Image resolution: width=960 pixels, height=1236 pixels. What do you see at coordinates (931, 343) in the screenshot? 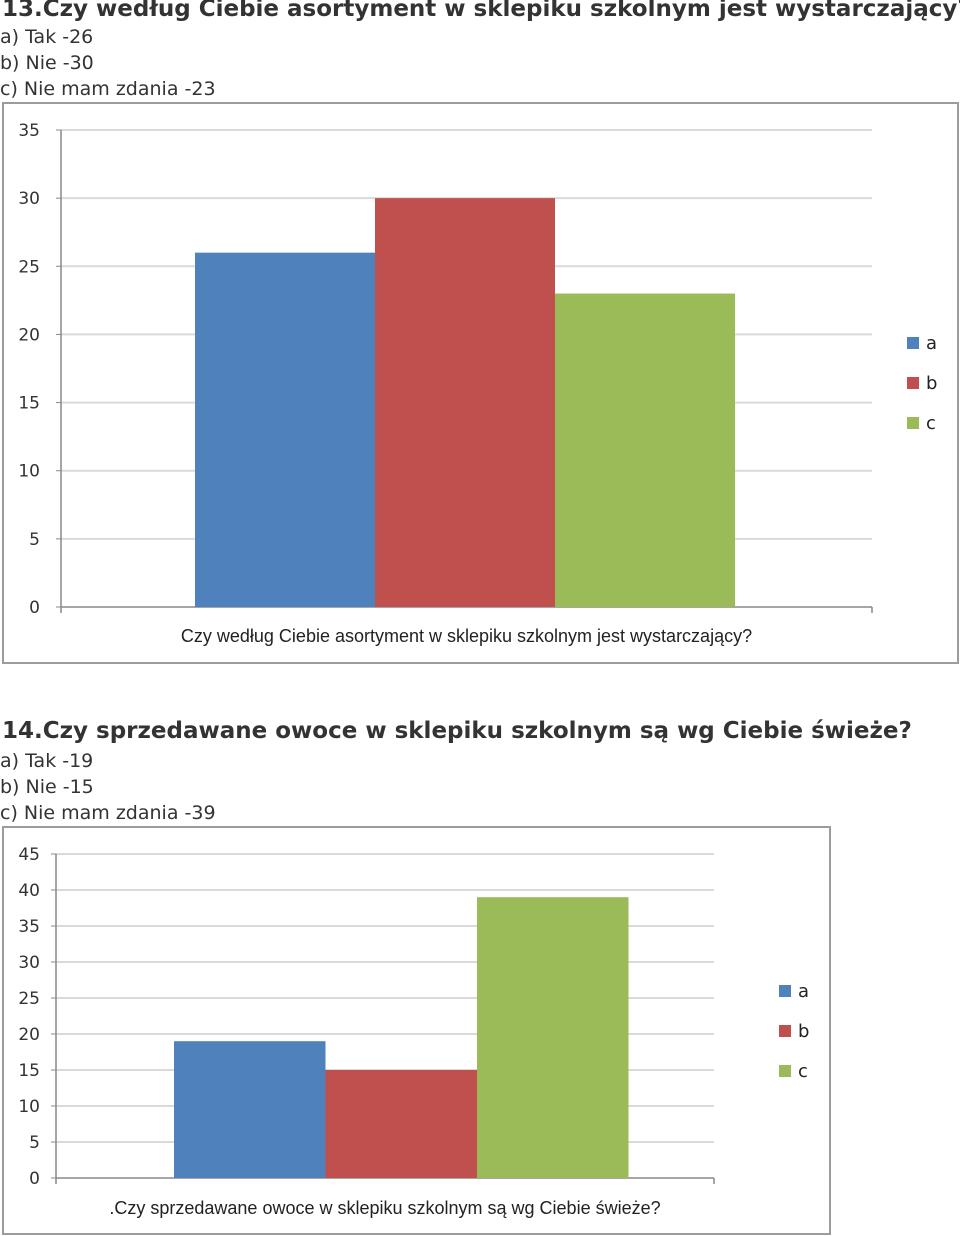
I see `chart13-legend-label-a: a` at bounding box center [931, 343].